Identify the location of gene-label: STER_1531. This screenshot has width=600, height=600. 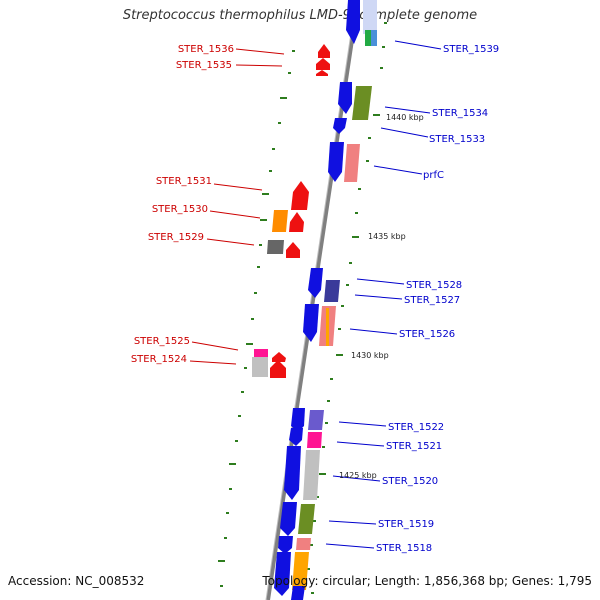
(184, 181).